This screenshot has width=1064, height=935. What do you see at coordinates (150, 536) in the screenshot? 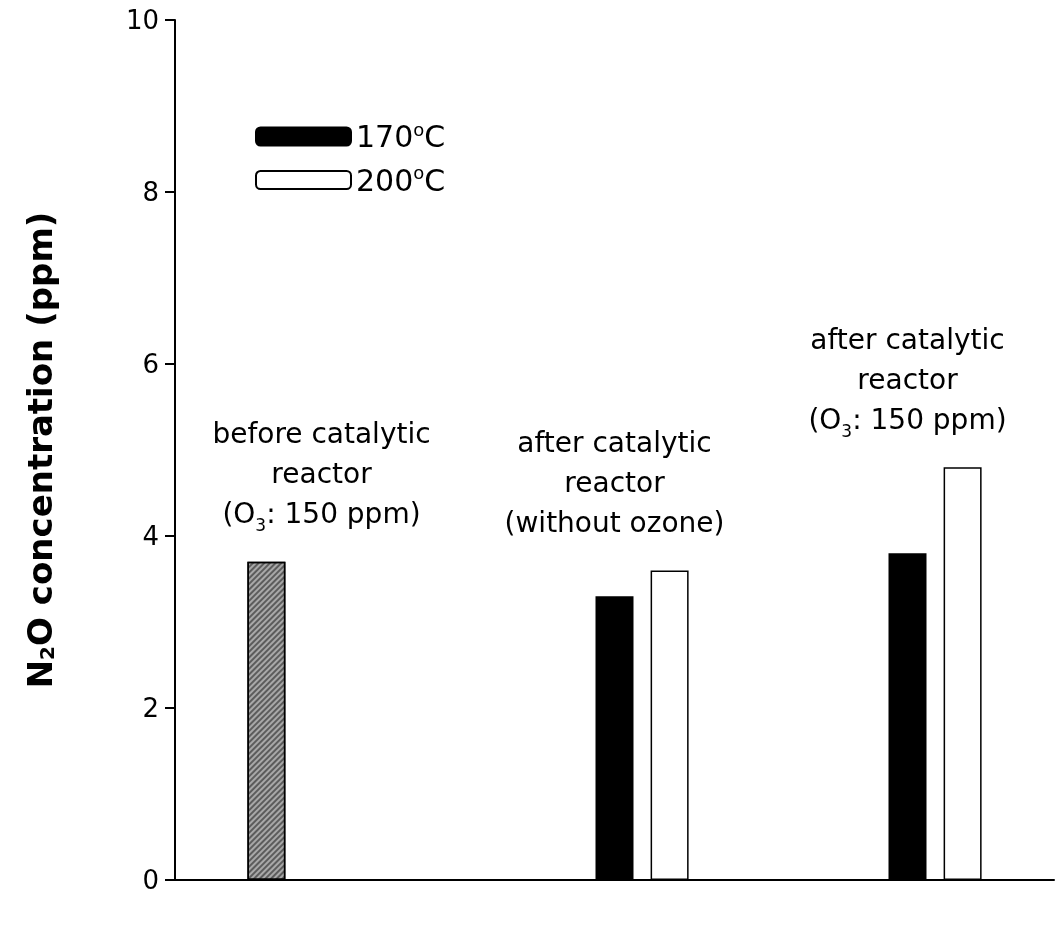
I see `y-tick-label: 4` at bounding box center [150, 536].